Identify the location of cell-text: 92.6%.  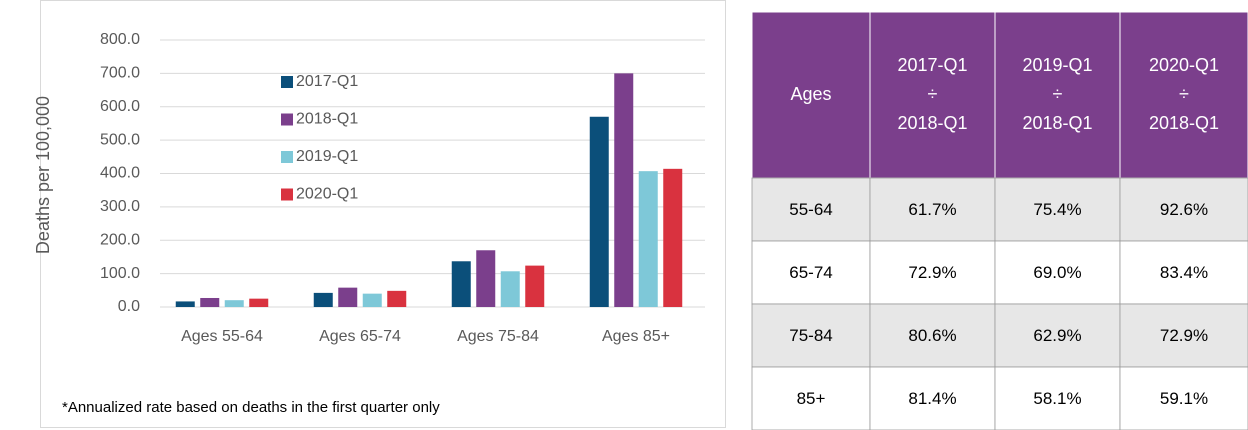
(1184, 209).